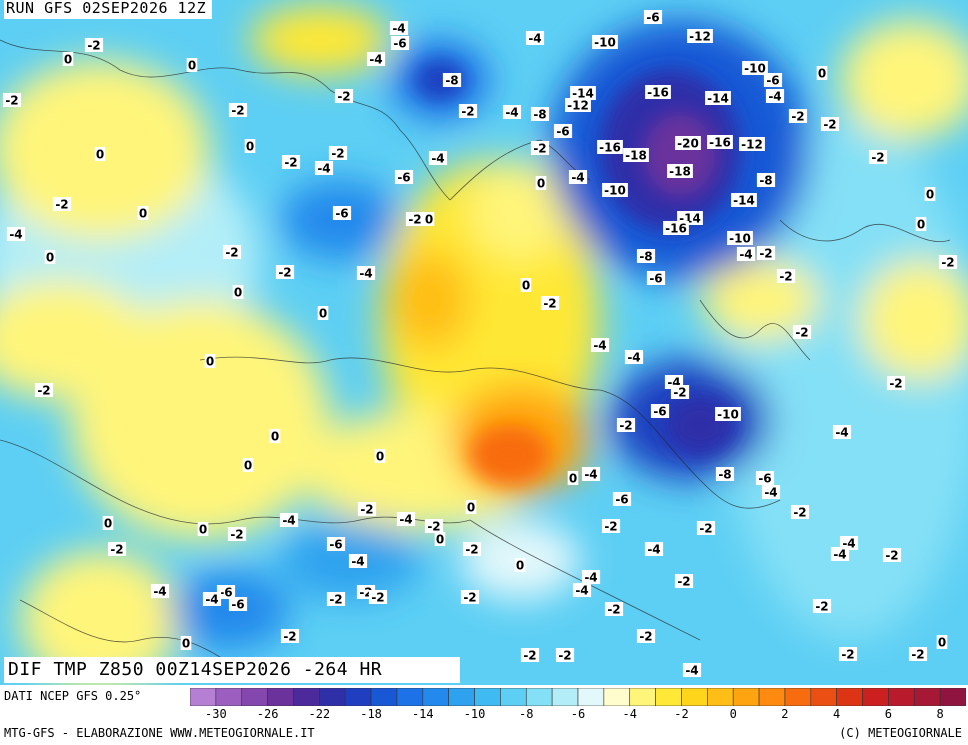  I want to click on isotherm-label: -18, so click(636, 155).